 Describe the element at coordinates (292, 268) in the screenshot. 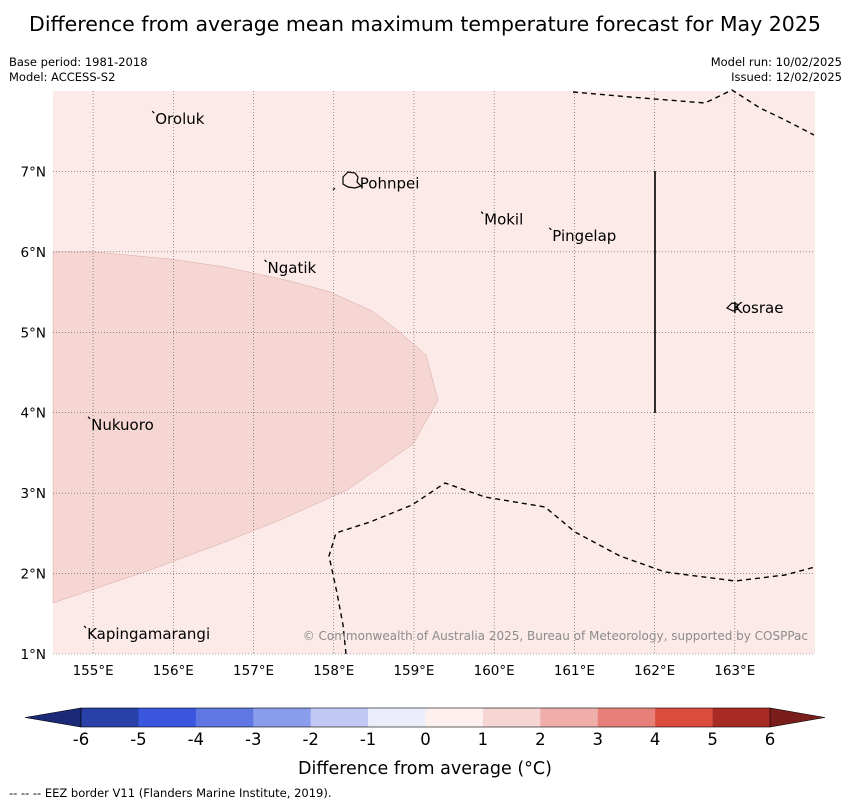

I see `place-label-ngatik: Ngatik` at that location.